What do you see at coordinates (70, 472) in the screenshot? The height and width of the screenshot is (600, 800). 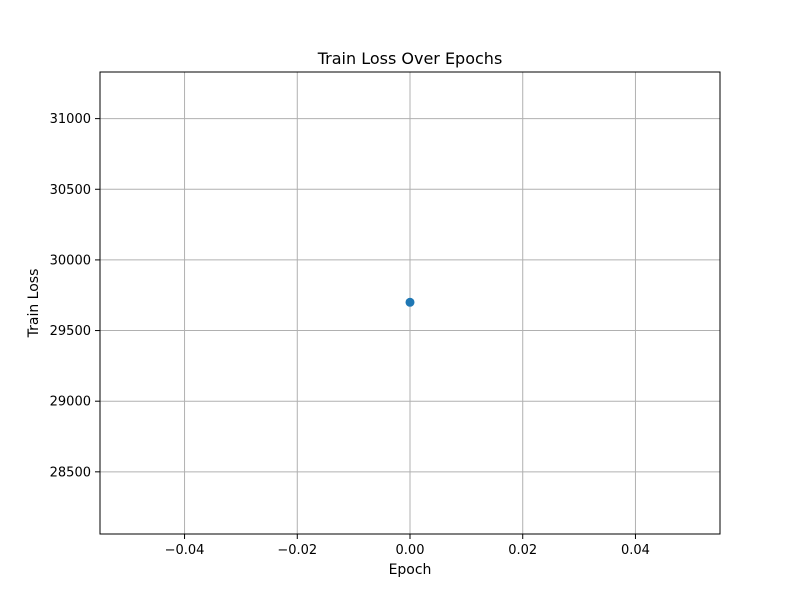 I see `y-tick-label: 28500` at bounding box center [70, 472].